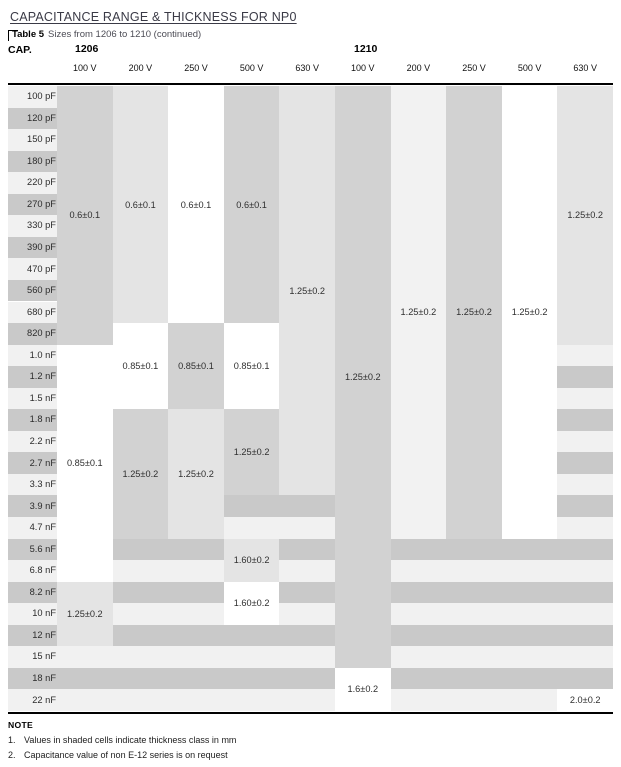 The height and width of the screenshot is (767, 621). I want to click on voltage-header-1: 200 V, so click(140, 68).